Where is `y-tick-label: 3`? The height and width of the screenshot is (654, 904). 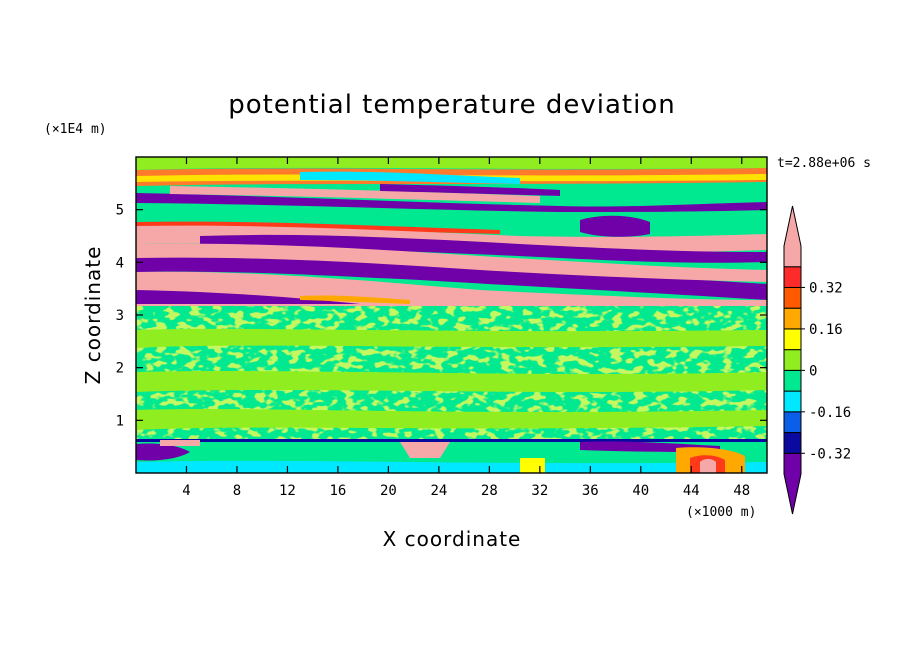 y-tick-label: 3 is located at coordinates (120, 316).